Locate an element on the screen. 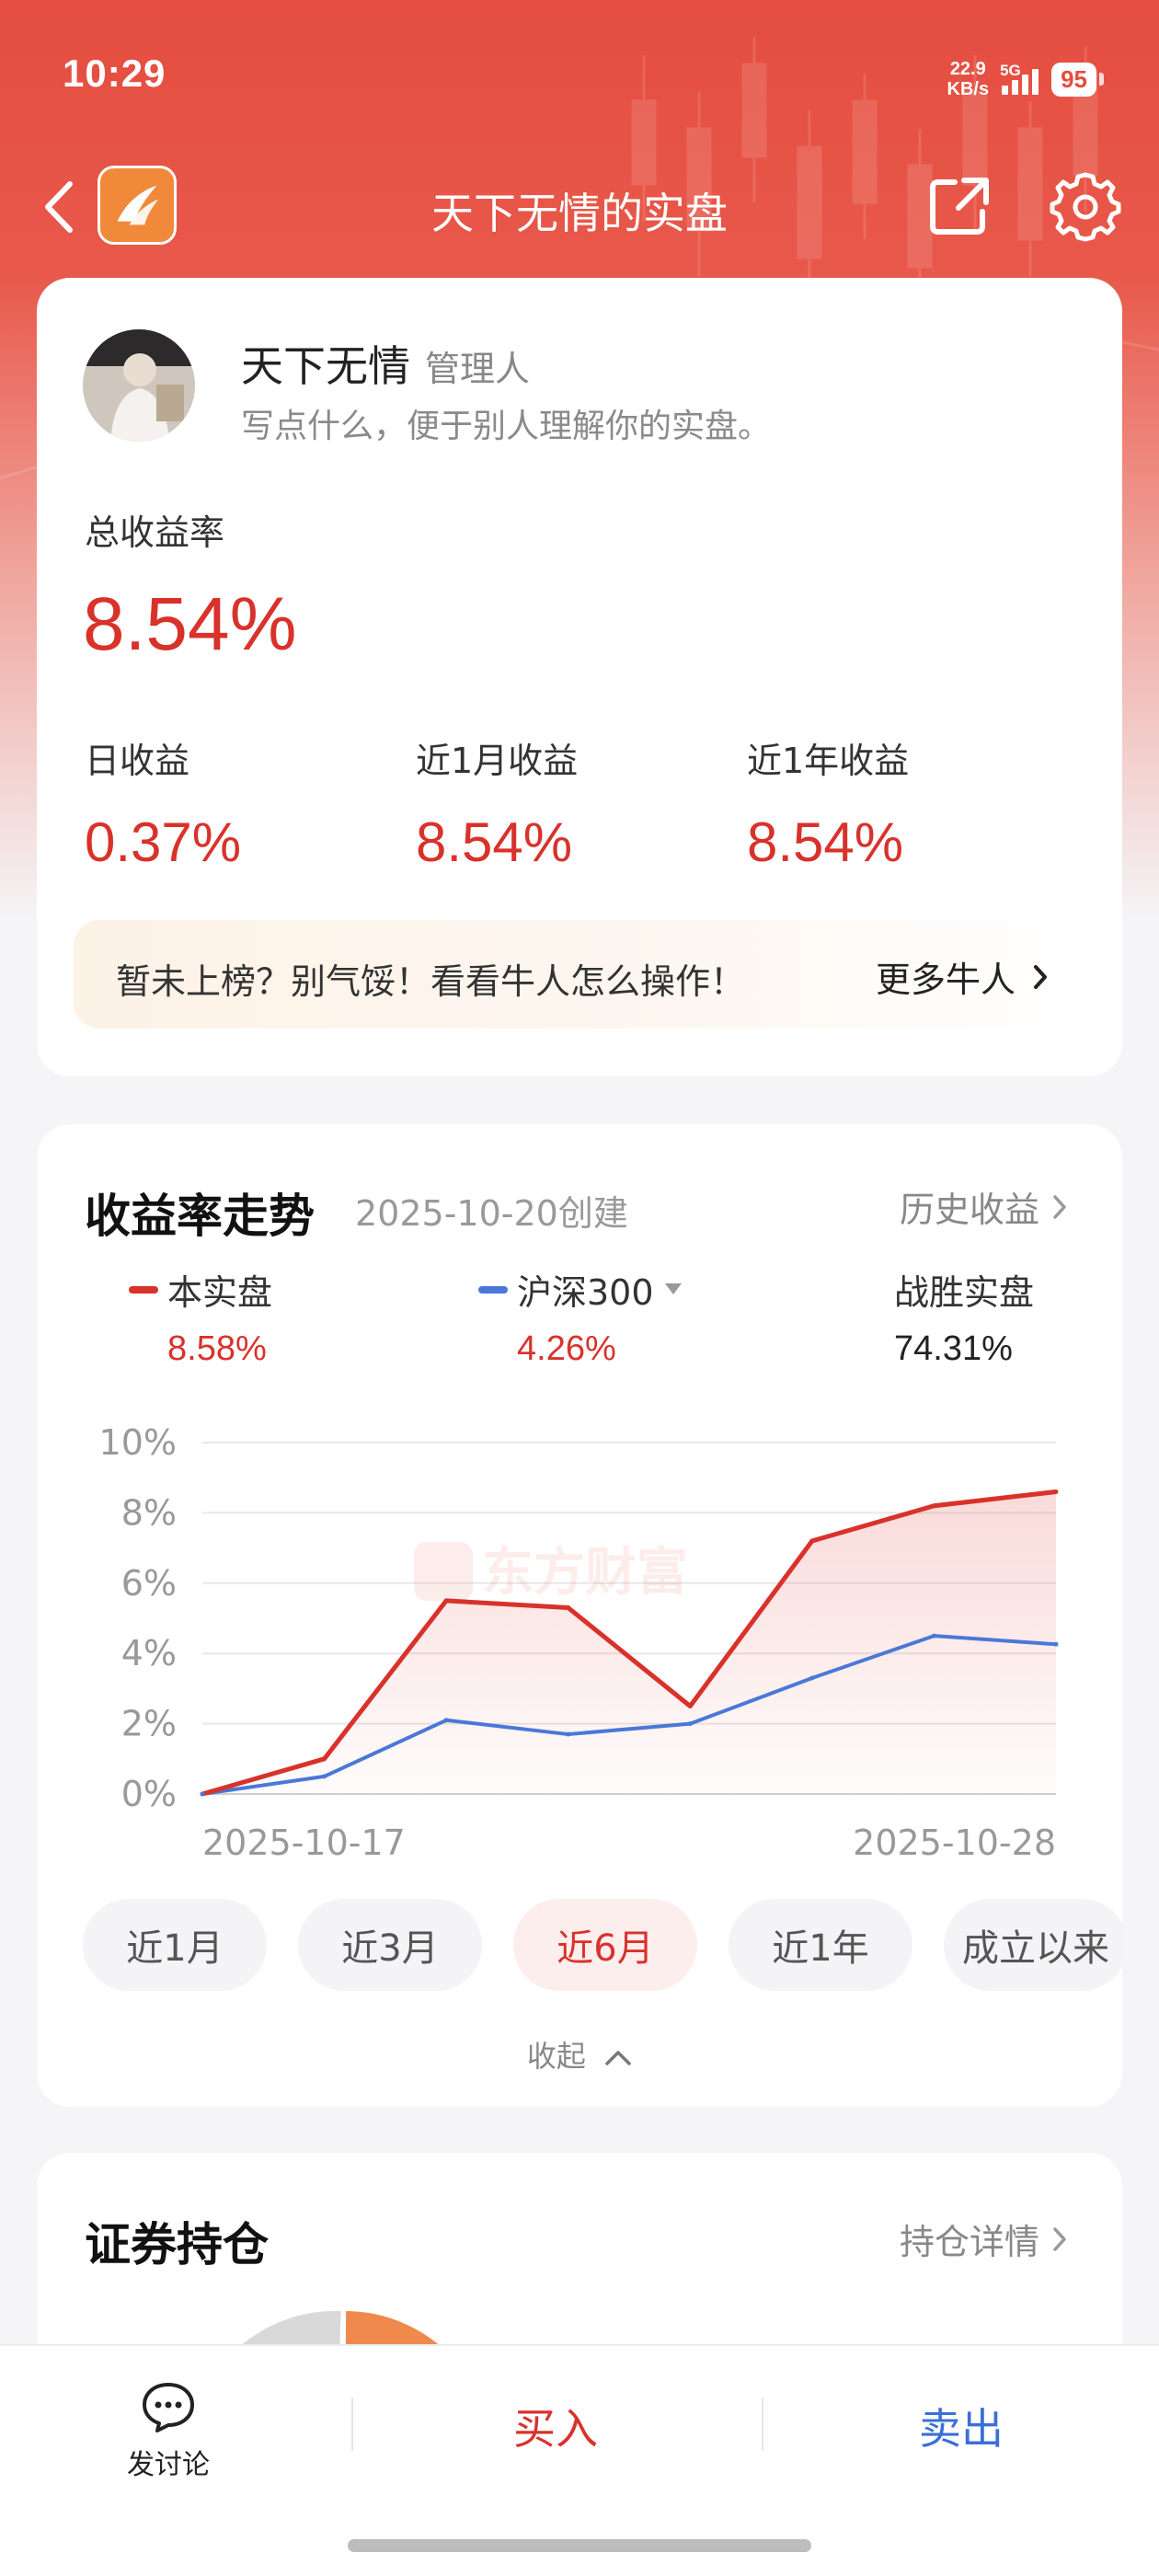  user-bio: 写点什么，便于别人理解你的实盘。 is located at coordinates (506, 426).